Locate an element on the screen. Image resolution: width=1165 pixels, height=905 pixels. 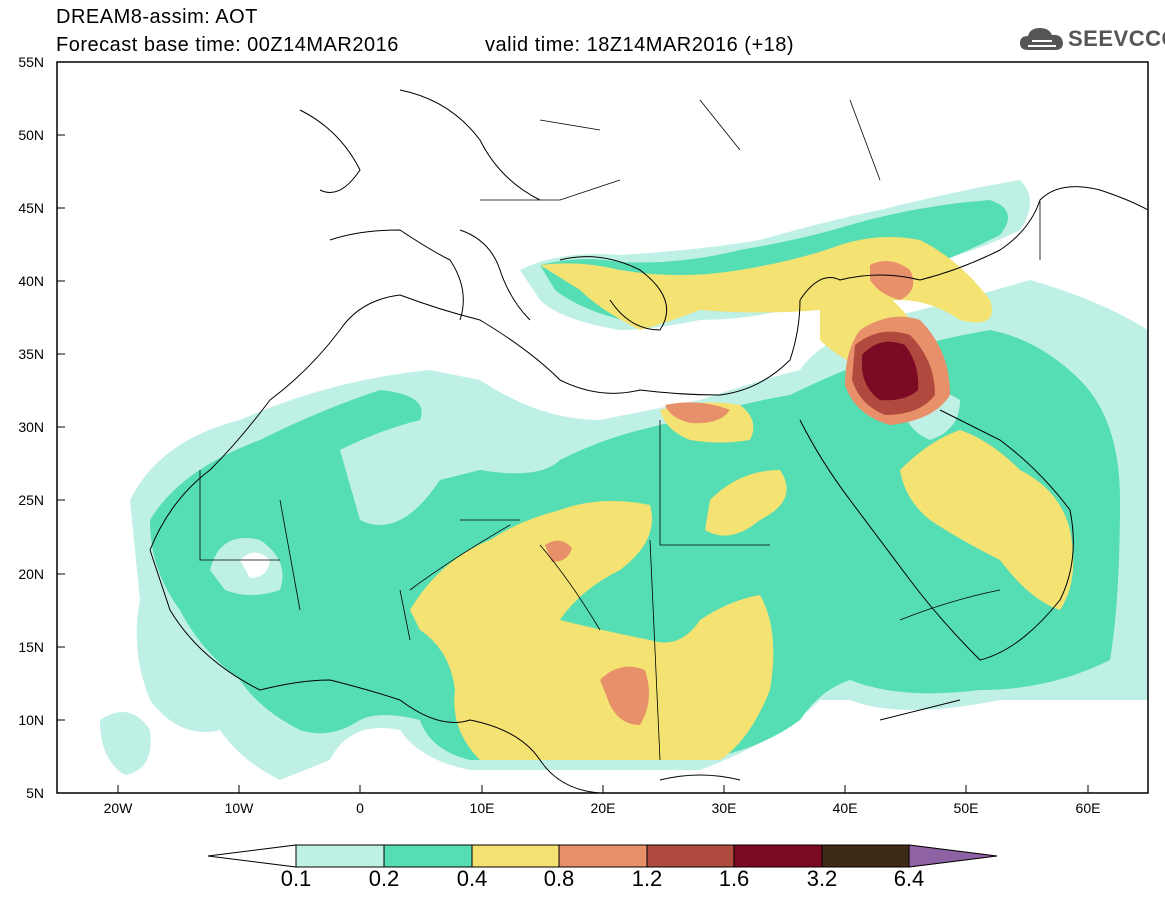
lat-label: 20N is located at coordinates (31, 574).